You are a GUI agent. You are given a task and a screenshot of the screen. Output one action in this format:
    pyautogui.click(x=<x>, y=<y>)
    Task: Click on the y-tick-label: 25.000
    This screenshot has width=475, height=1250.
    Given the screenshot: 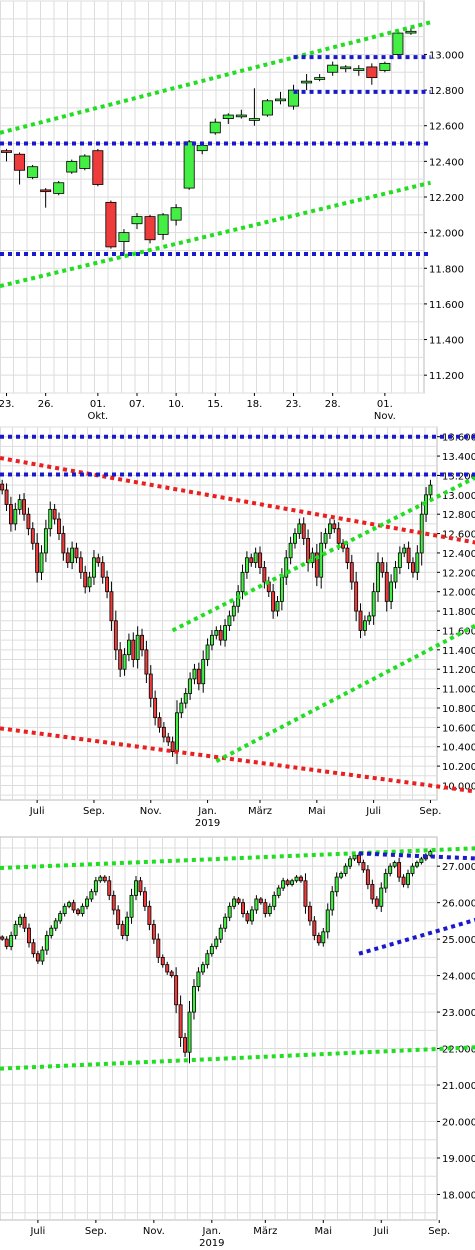 What is the action you would take?
    pyautogui.click(x=458, y=940)
    